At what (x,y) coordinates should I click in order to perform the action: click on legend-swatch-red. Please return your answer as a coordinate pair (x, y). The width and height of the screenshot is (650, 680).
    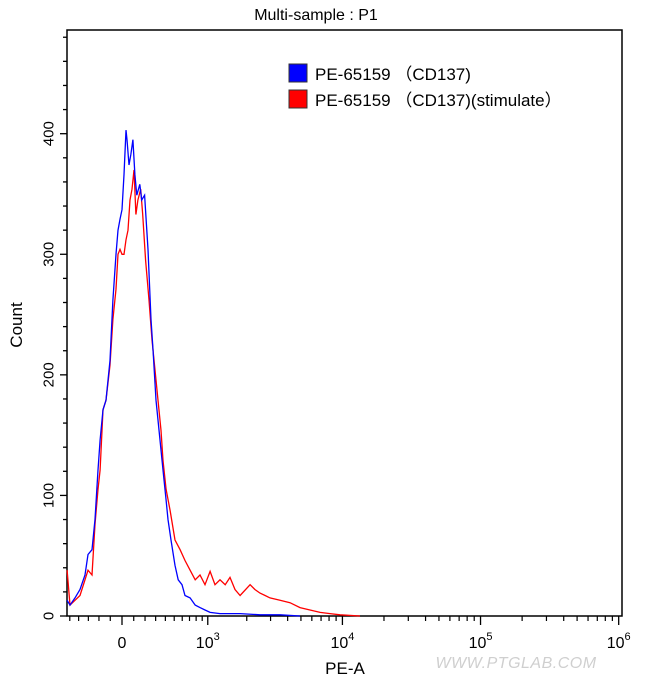
    Looking at the image, I should click on (298, 99).